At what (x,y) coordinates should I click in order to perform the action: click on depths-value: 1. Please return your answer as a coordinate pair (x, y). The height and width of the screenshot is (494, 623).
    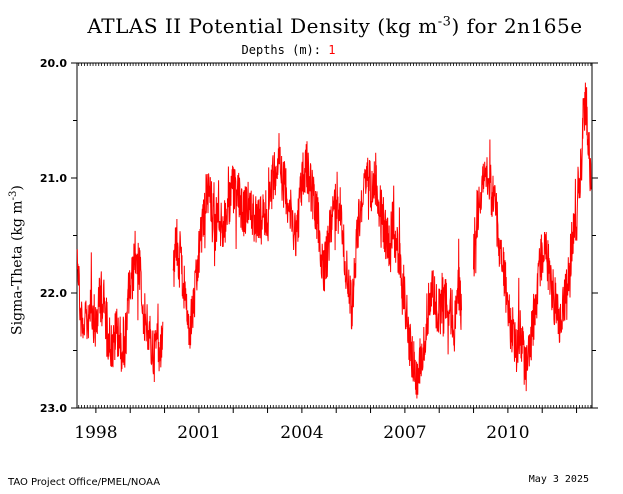
    Looking at the image, I should click on (332, 50).